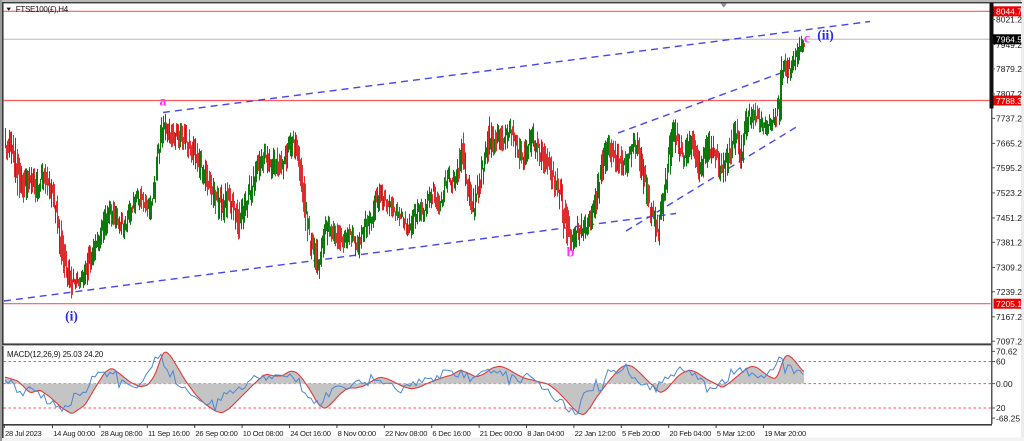 Image resolution: width=1024 pixels, height=441 pixels. What do you see at coordinates (42, 9) in the screenshot?
I see `svg-text: FTSE100(£),H4` at bounding box center [42, 9].